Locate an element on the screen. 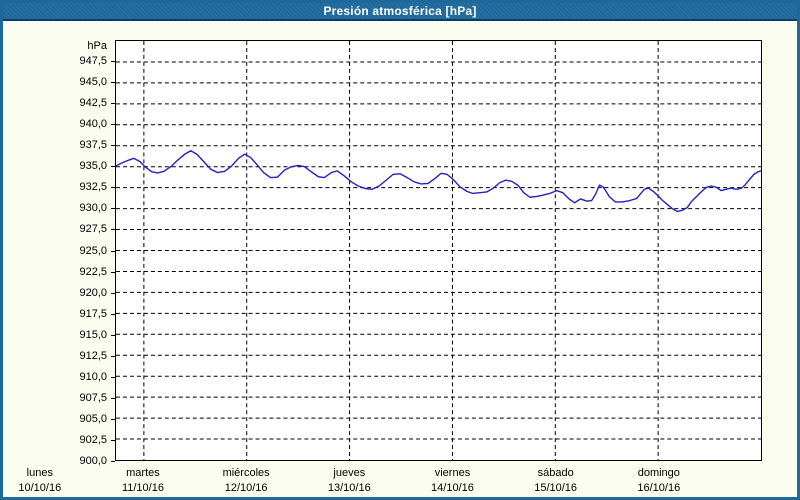 This screenshot has width=800, height=500. y-tick-label: 912,5 is located at coordinates (93, 355).